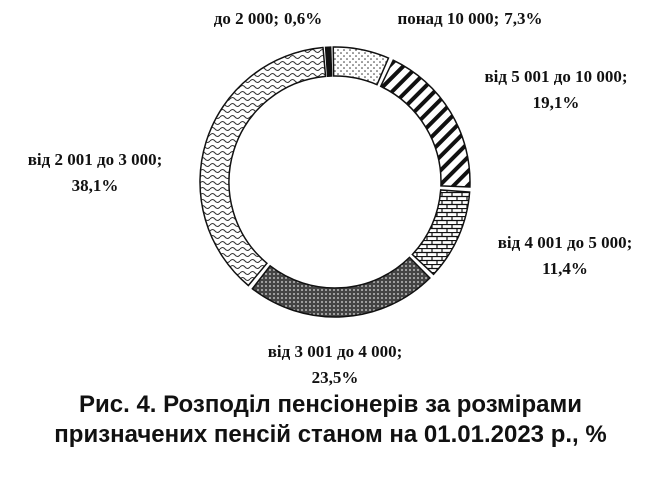 The height and width of the screenshot is (483, 661). What do you see at coordinates (448, 18) in the screenshot?
I see `category-label: понад 10 000;` at bounding box center [448, 18].